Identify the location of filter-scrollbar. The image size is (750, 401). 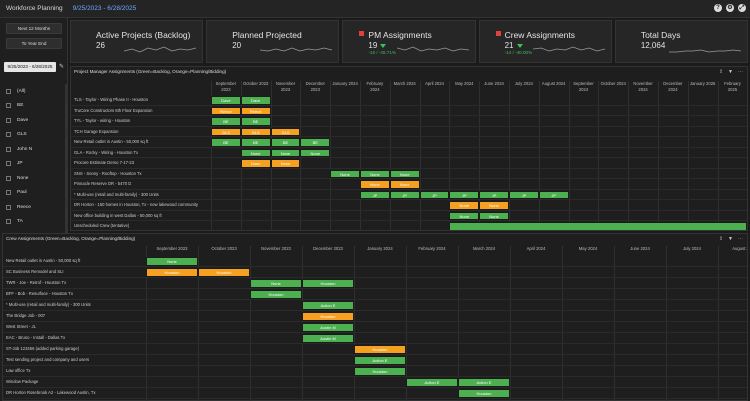
(66, 159).